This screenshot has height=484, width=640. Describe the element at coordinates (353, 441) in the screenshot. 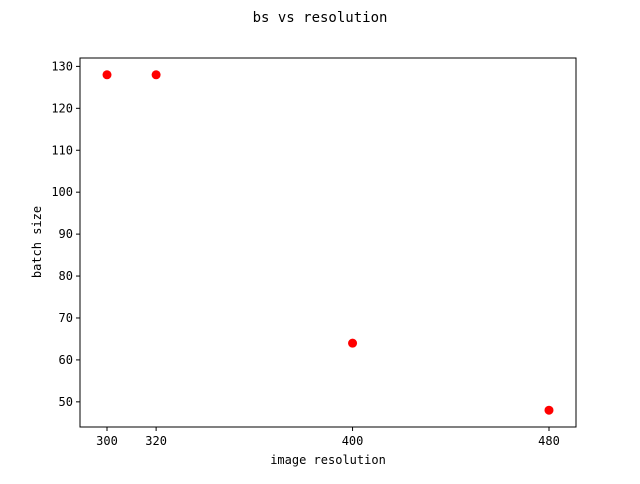

I see `x-tick-label: 400` at that location.